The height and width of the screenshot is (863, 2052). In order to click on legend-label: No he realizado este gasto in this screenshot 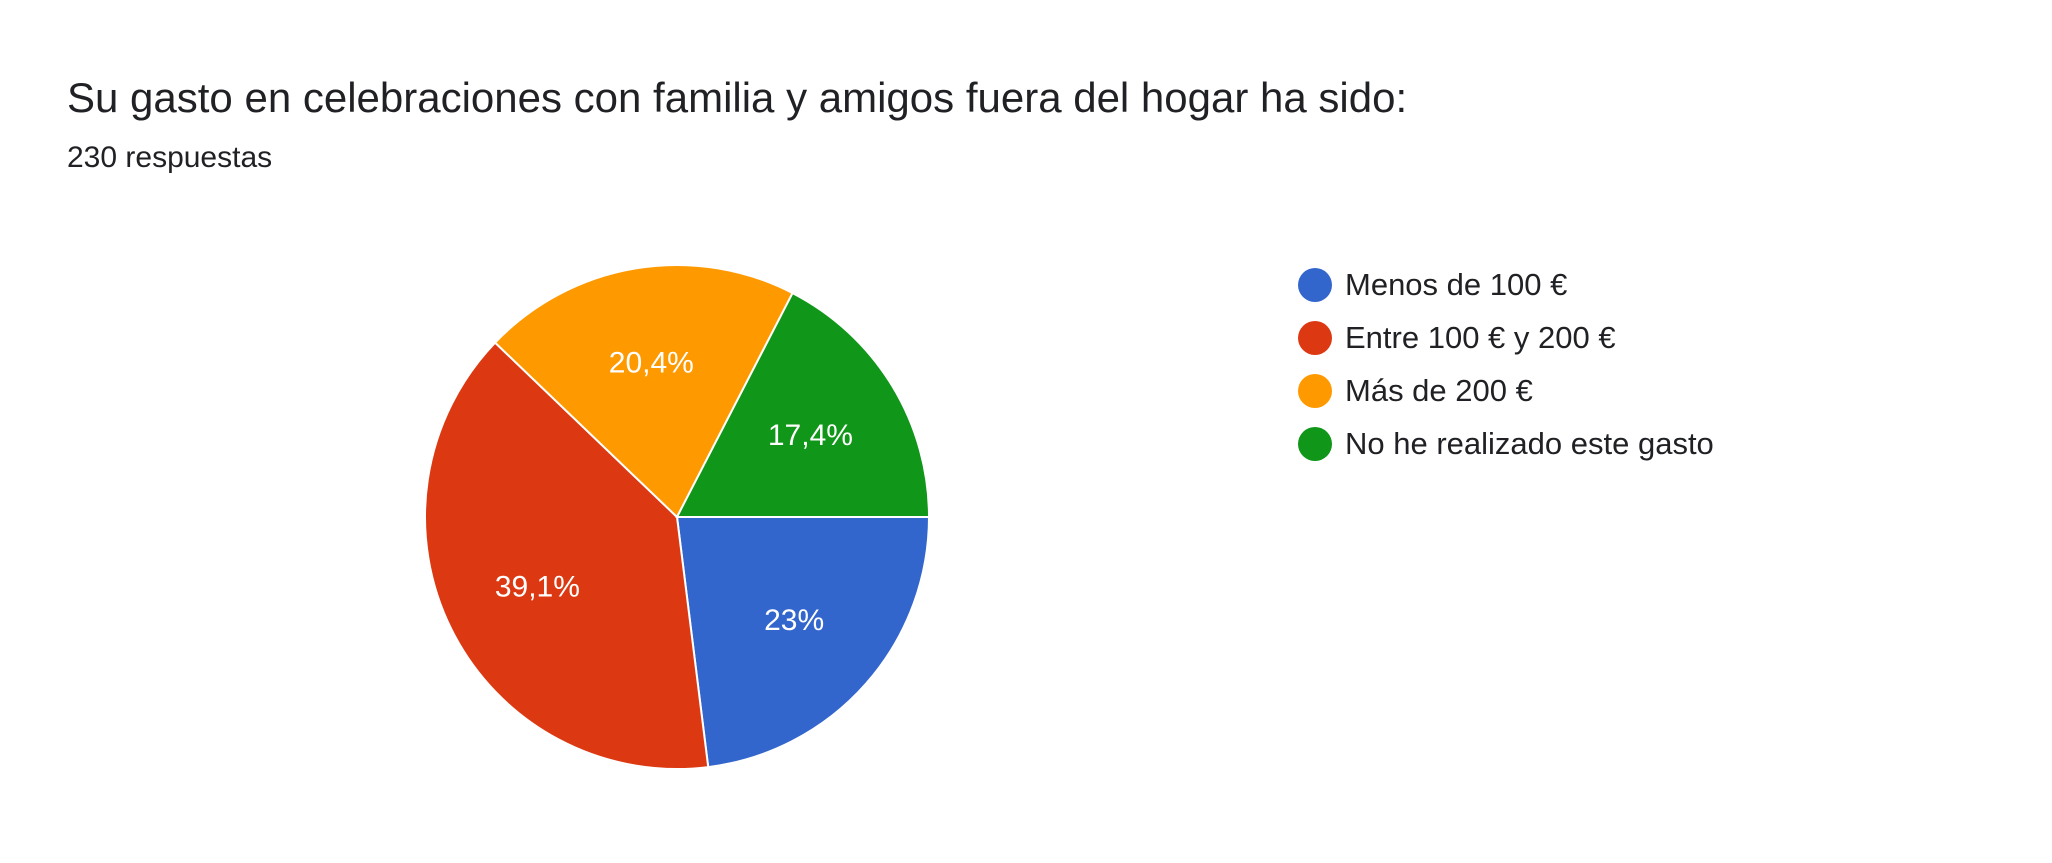, I will do `click(1529, 443)`.